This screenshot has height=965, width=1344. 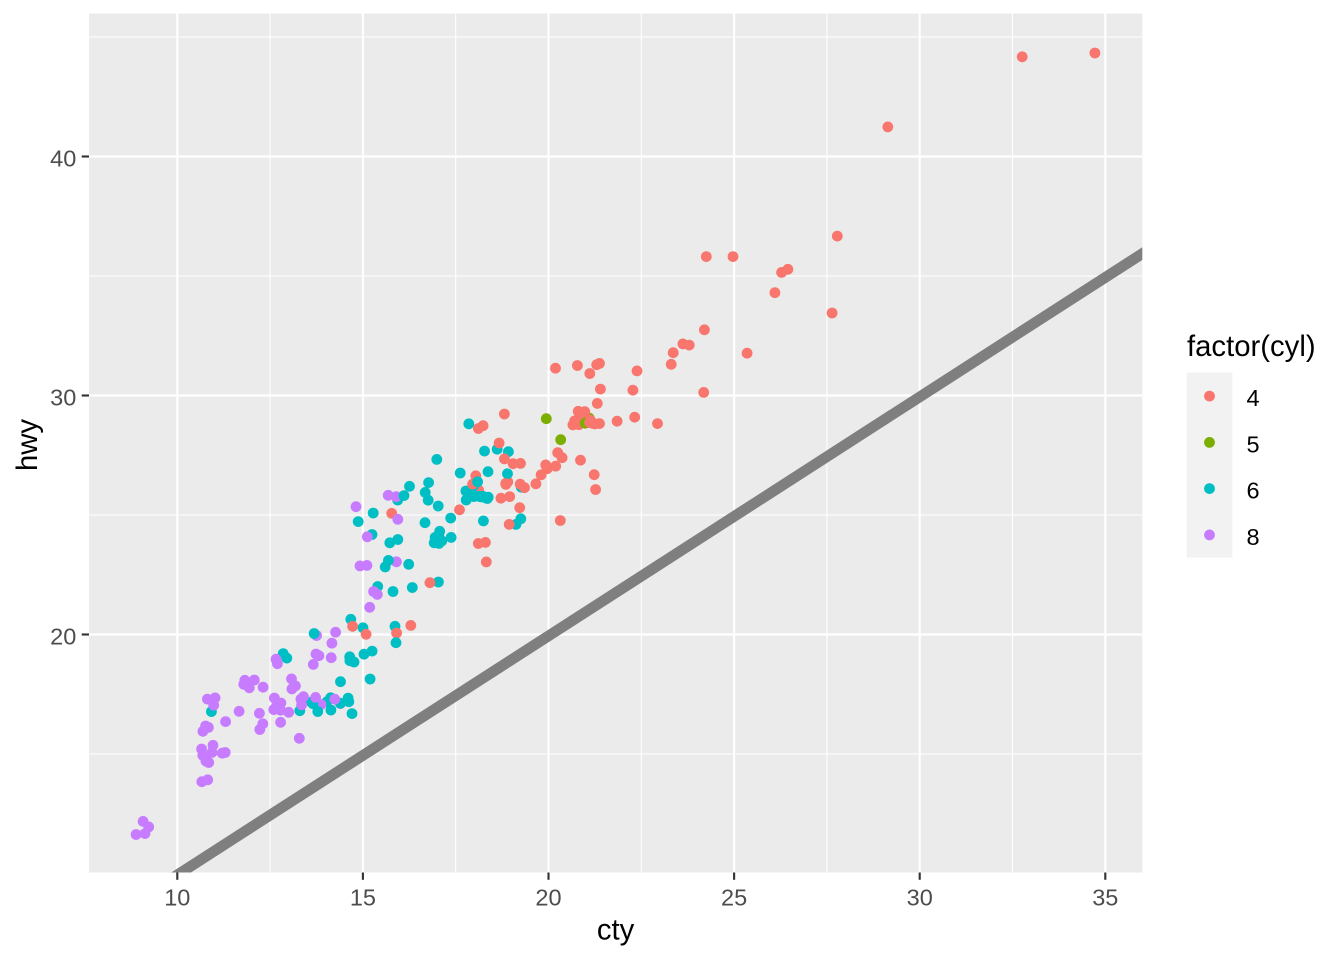 I want to click on svg-text: 40, so click(x=63, y=159).